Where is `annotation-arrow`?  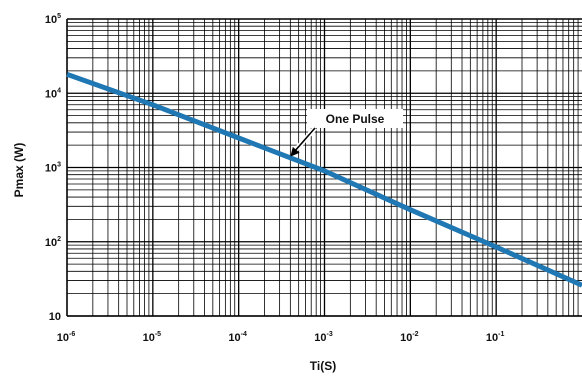
annotation-arrow is located at coordinates (304, 140).